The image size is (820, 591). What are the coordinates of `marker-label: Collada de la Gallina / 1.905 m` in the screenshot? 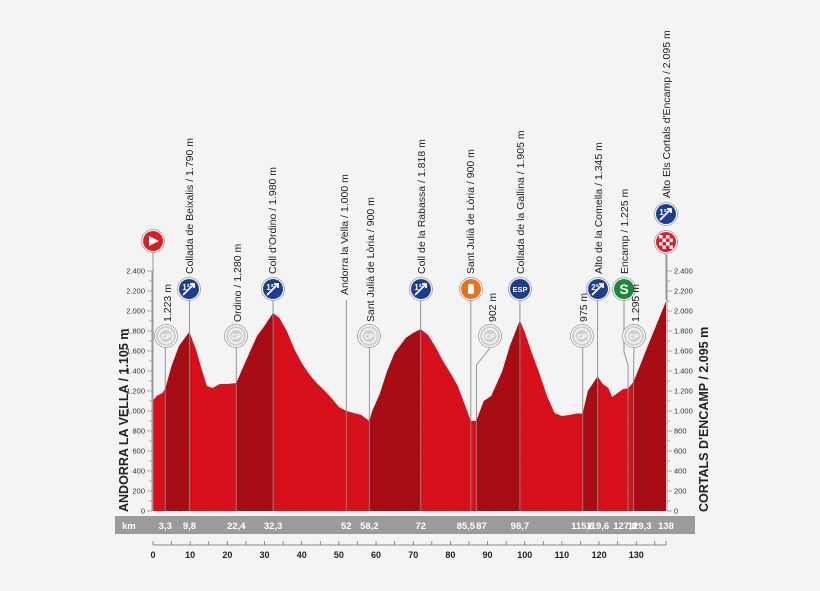 It's located at (521, 202).